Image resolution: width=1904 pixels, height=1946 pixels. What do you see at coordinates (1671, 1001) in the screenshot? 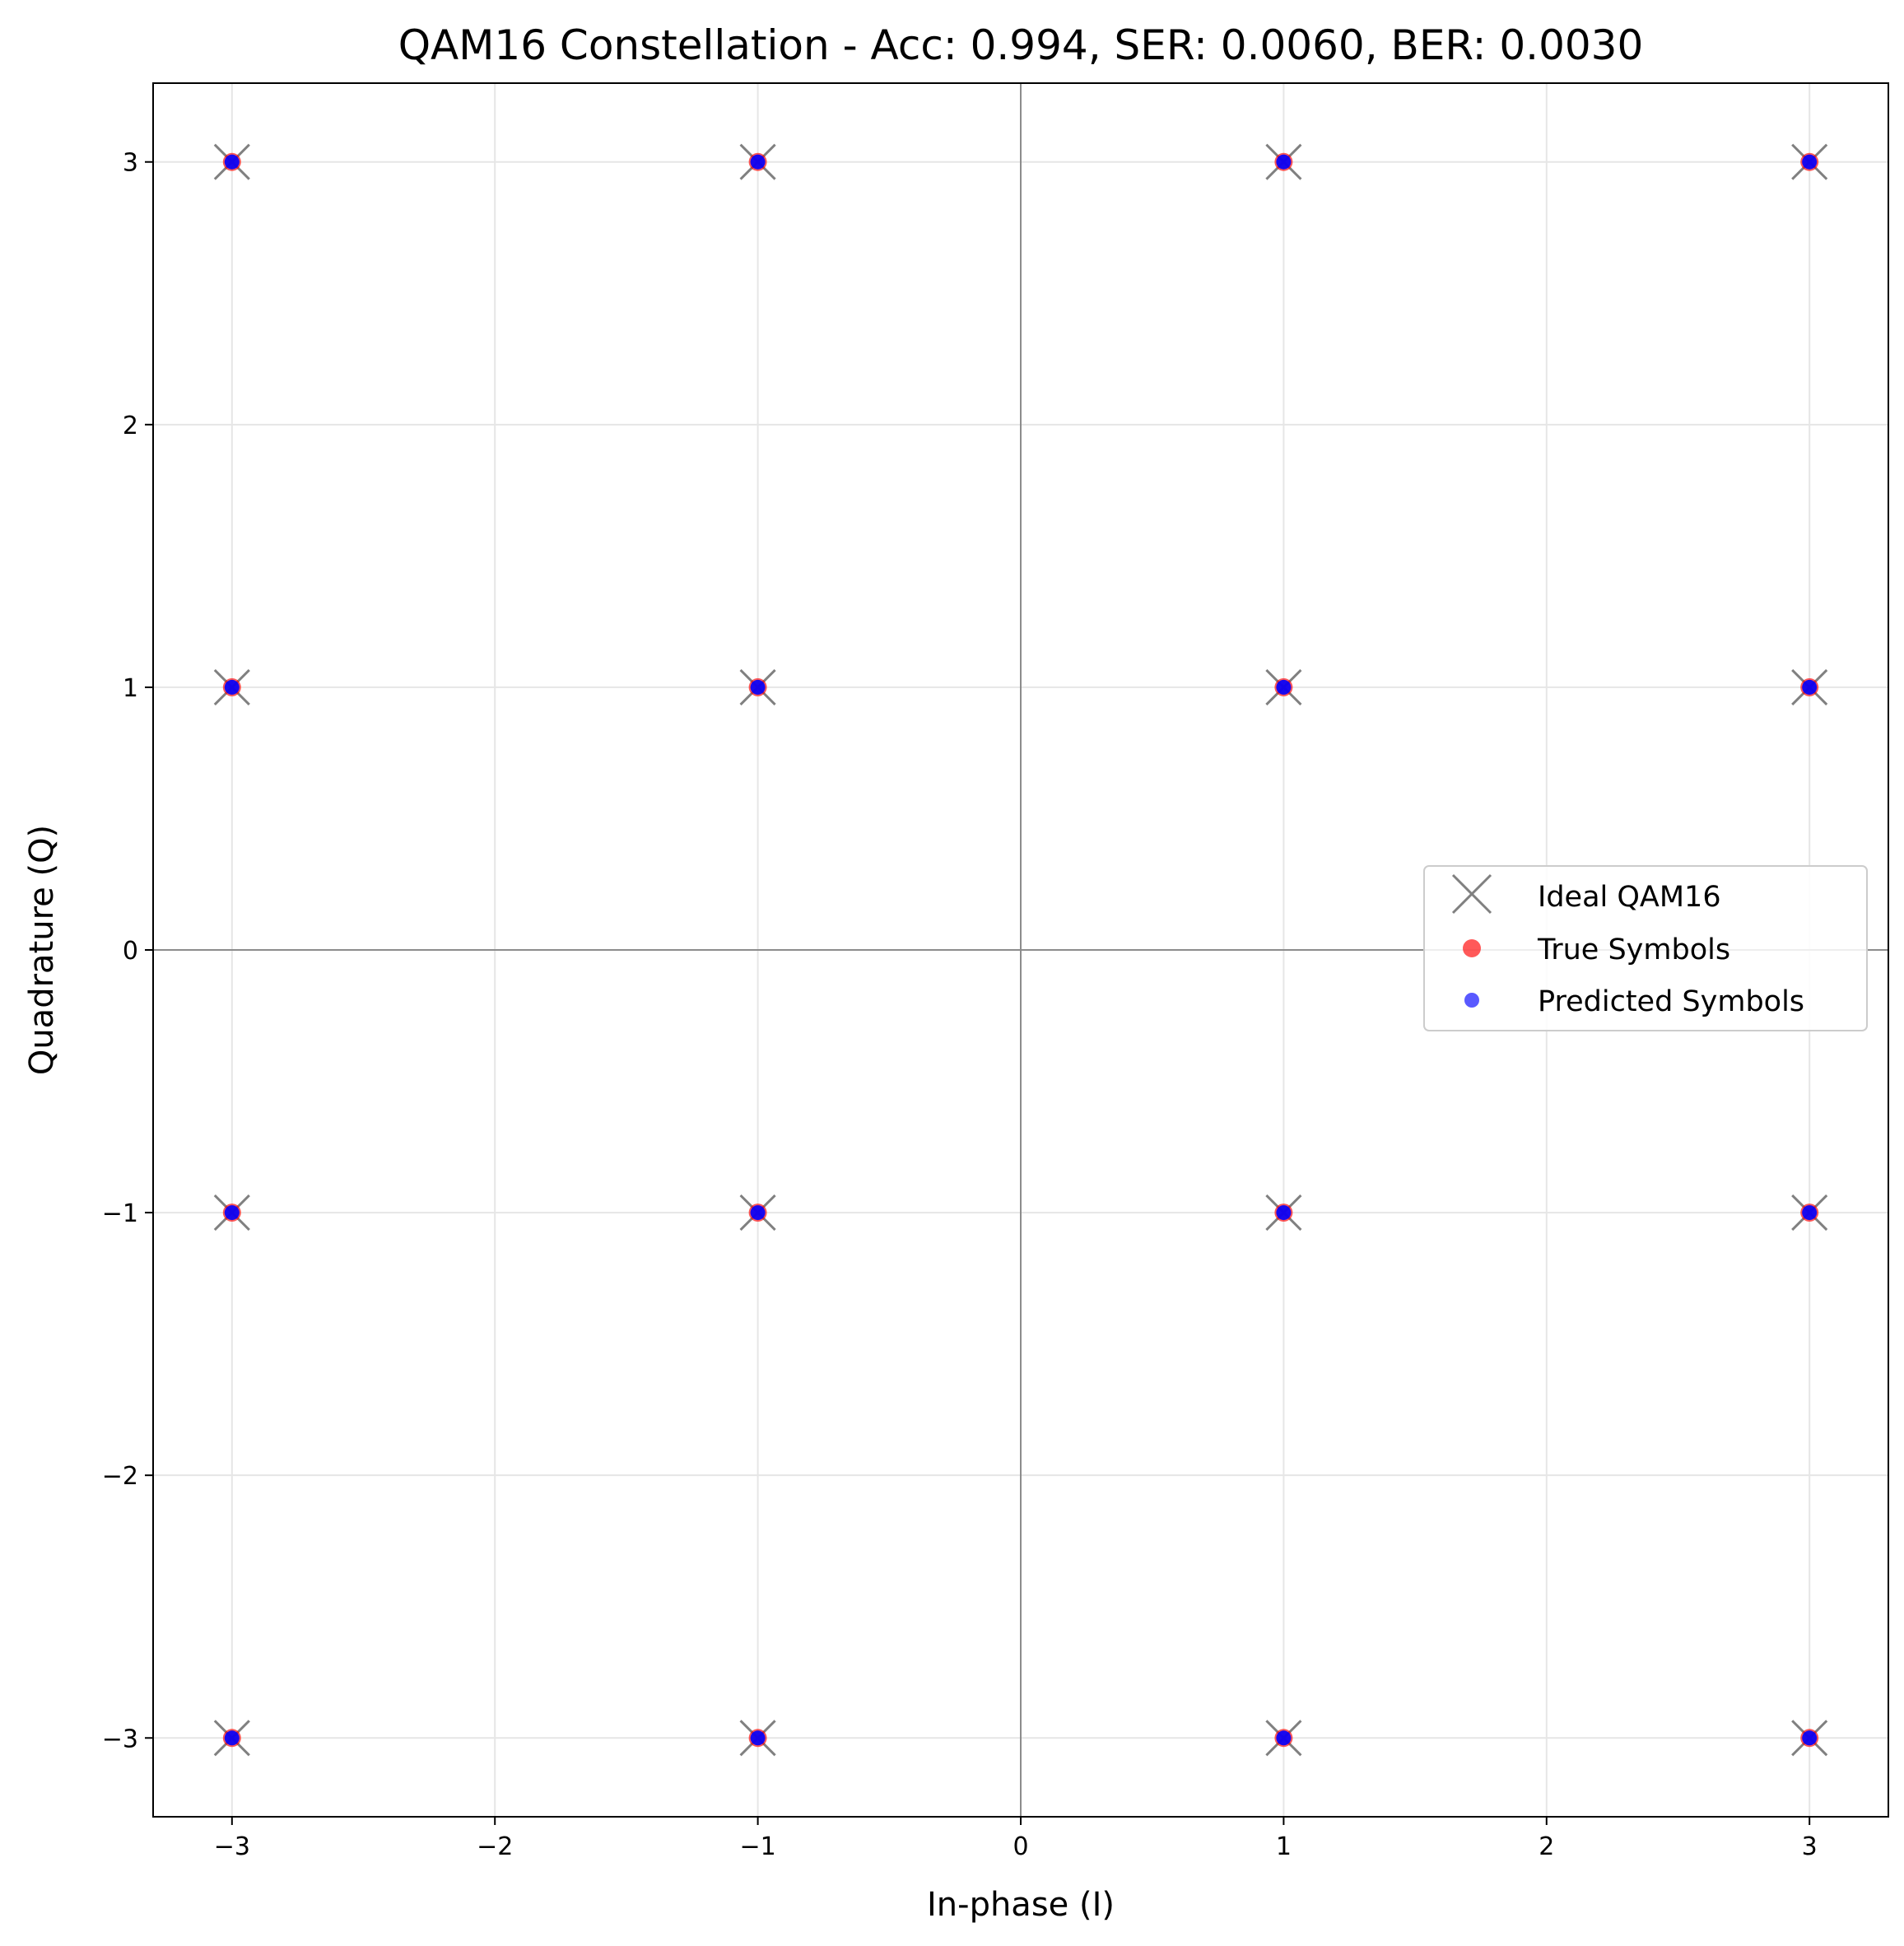
I see `legend-label: Predicted Symbols` at bounding box center [1671, 1001].